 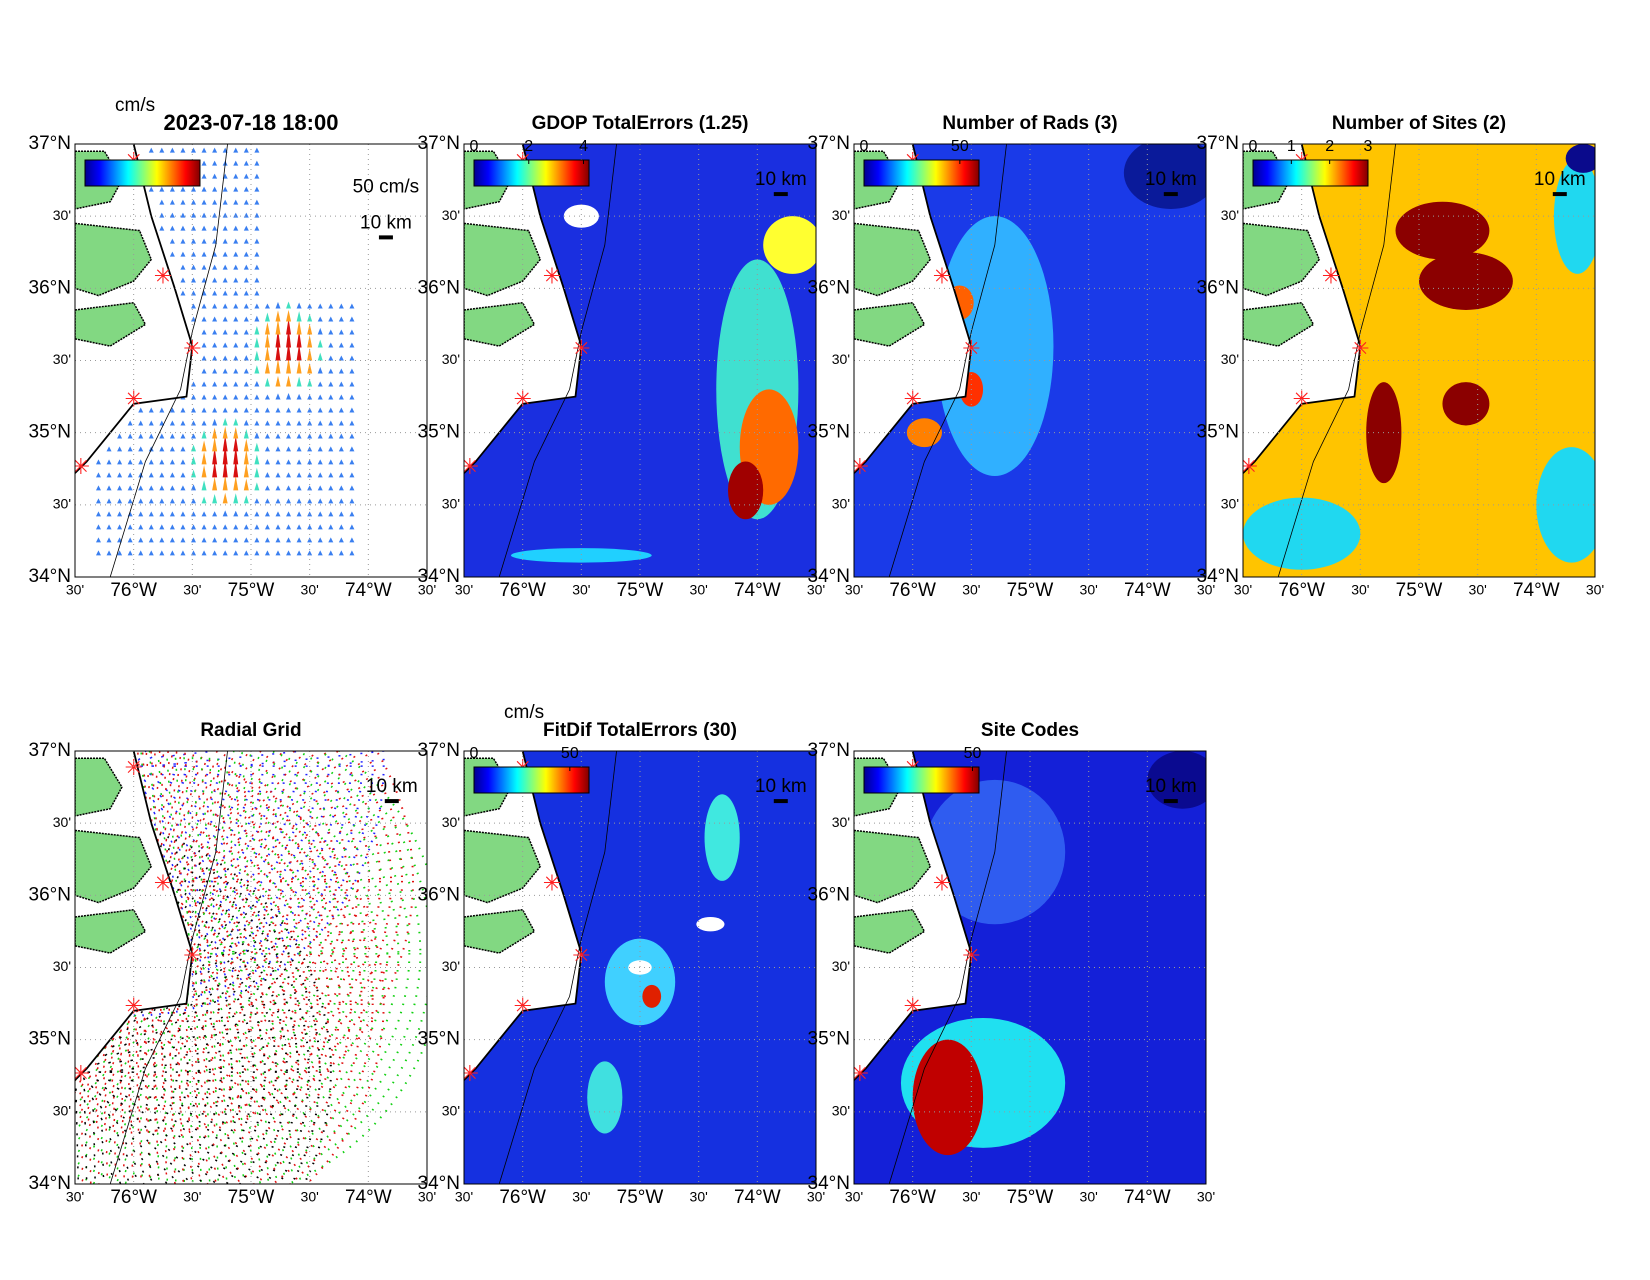 What do you see at coordinates (557, 967) in the screenshot?
I see `isobath` at bounding box center [557, 967].